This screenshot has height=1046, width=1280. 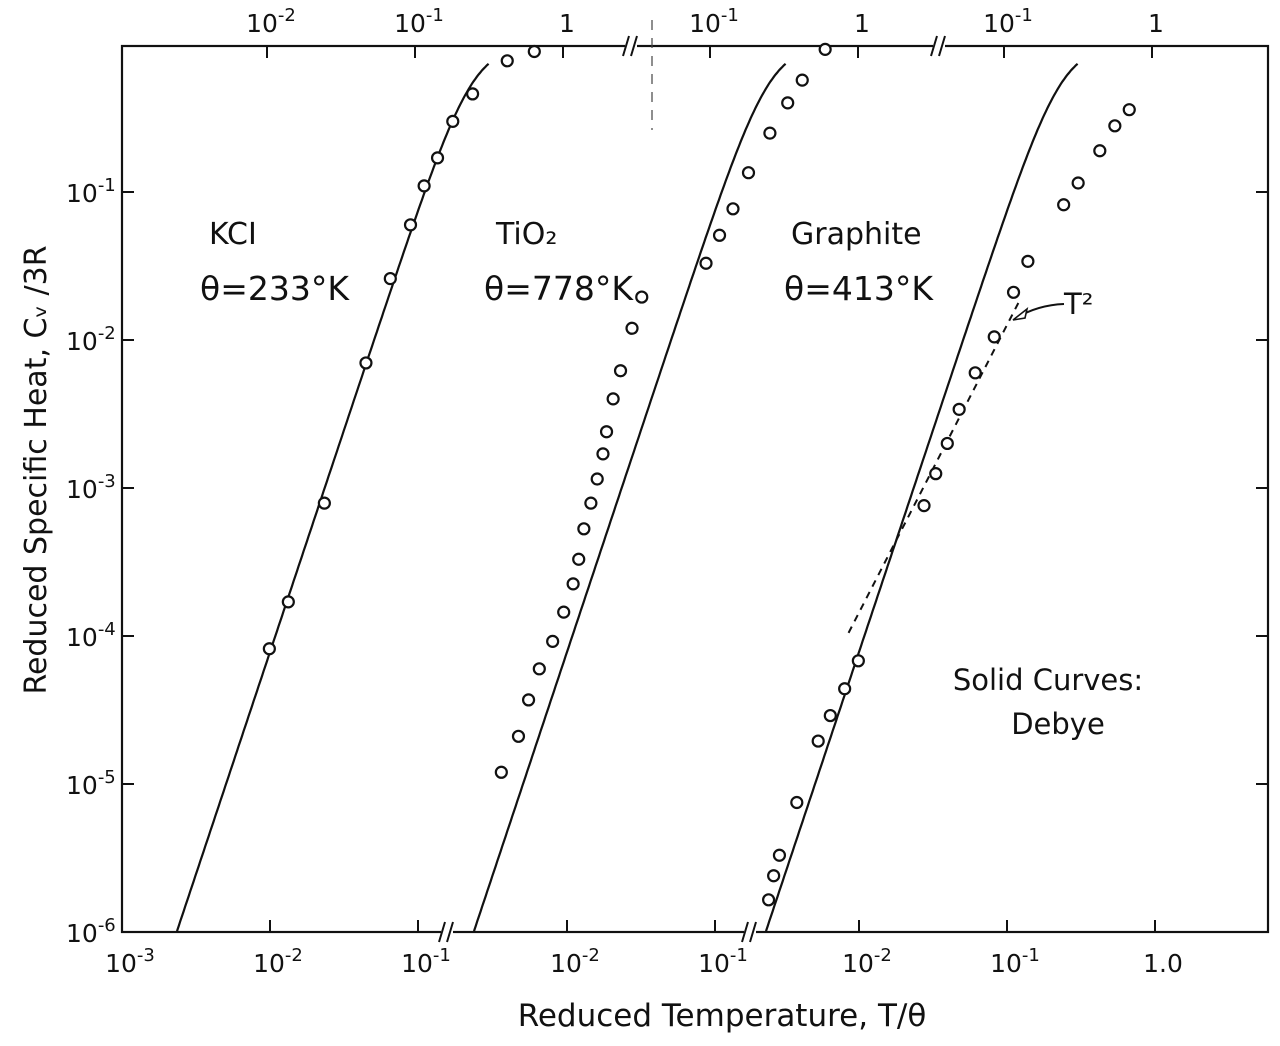 What do you see at coordinates (1008, 21) in the screenshot?
I see `graphite-top-tick-label: 10-1` at bounding box center [1008, 21].